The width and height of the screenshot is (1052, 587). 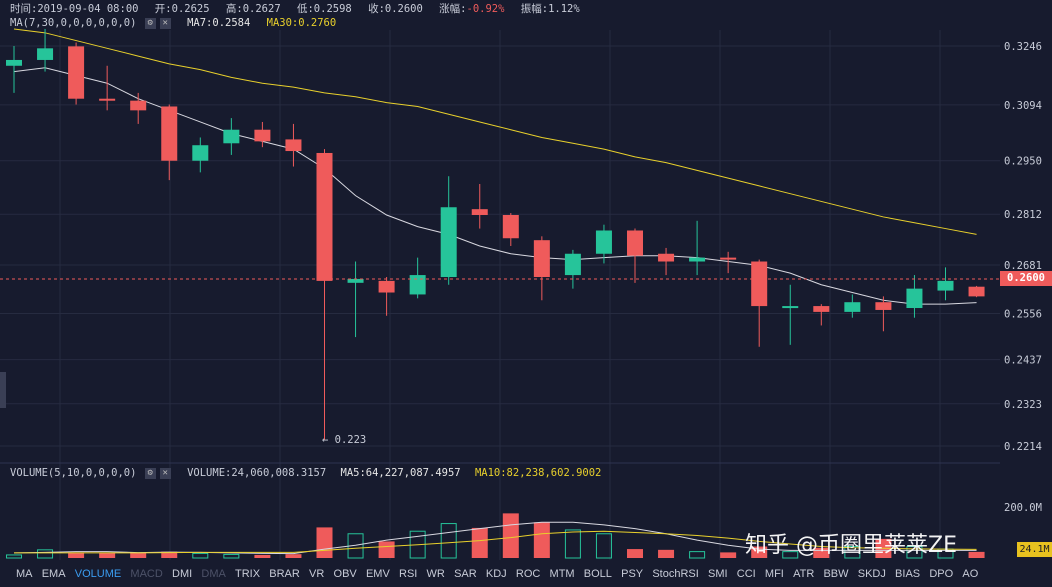 I want to click on price-tick-label: 0.3246, so click(x=1023, y=47).